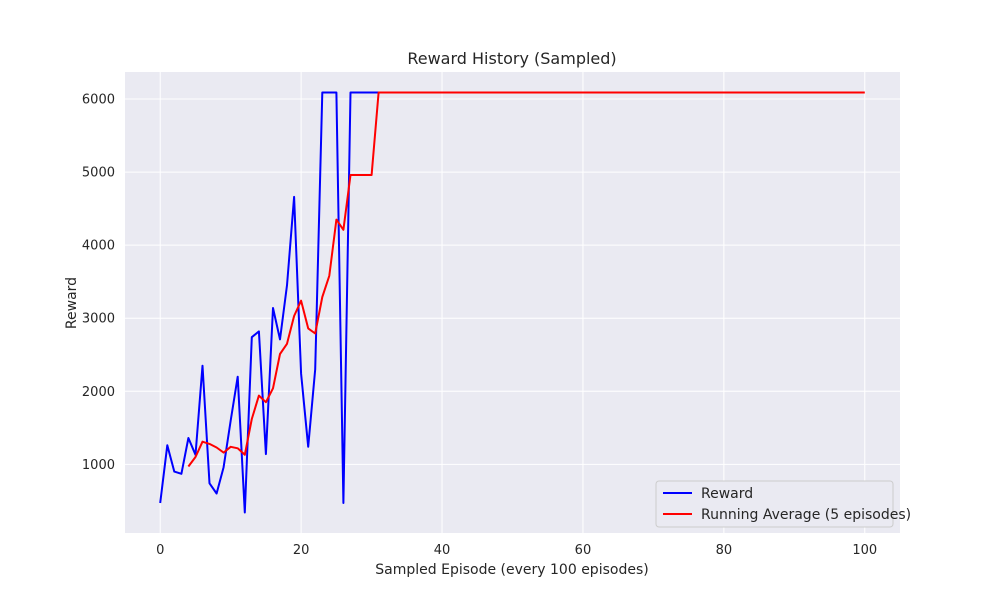 The width and height of the screenshot is (1000, 600). Describe the element at coordinates (806, 515) in the screenshot. I see `legend-running-average-label: Running Average (5 episodes)` at that location.